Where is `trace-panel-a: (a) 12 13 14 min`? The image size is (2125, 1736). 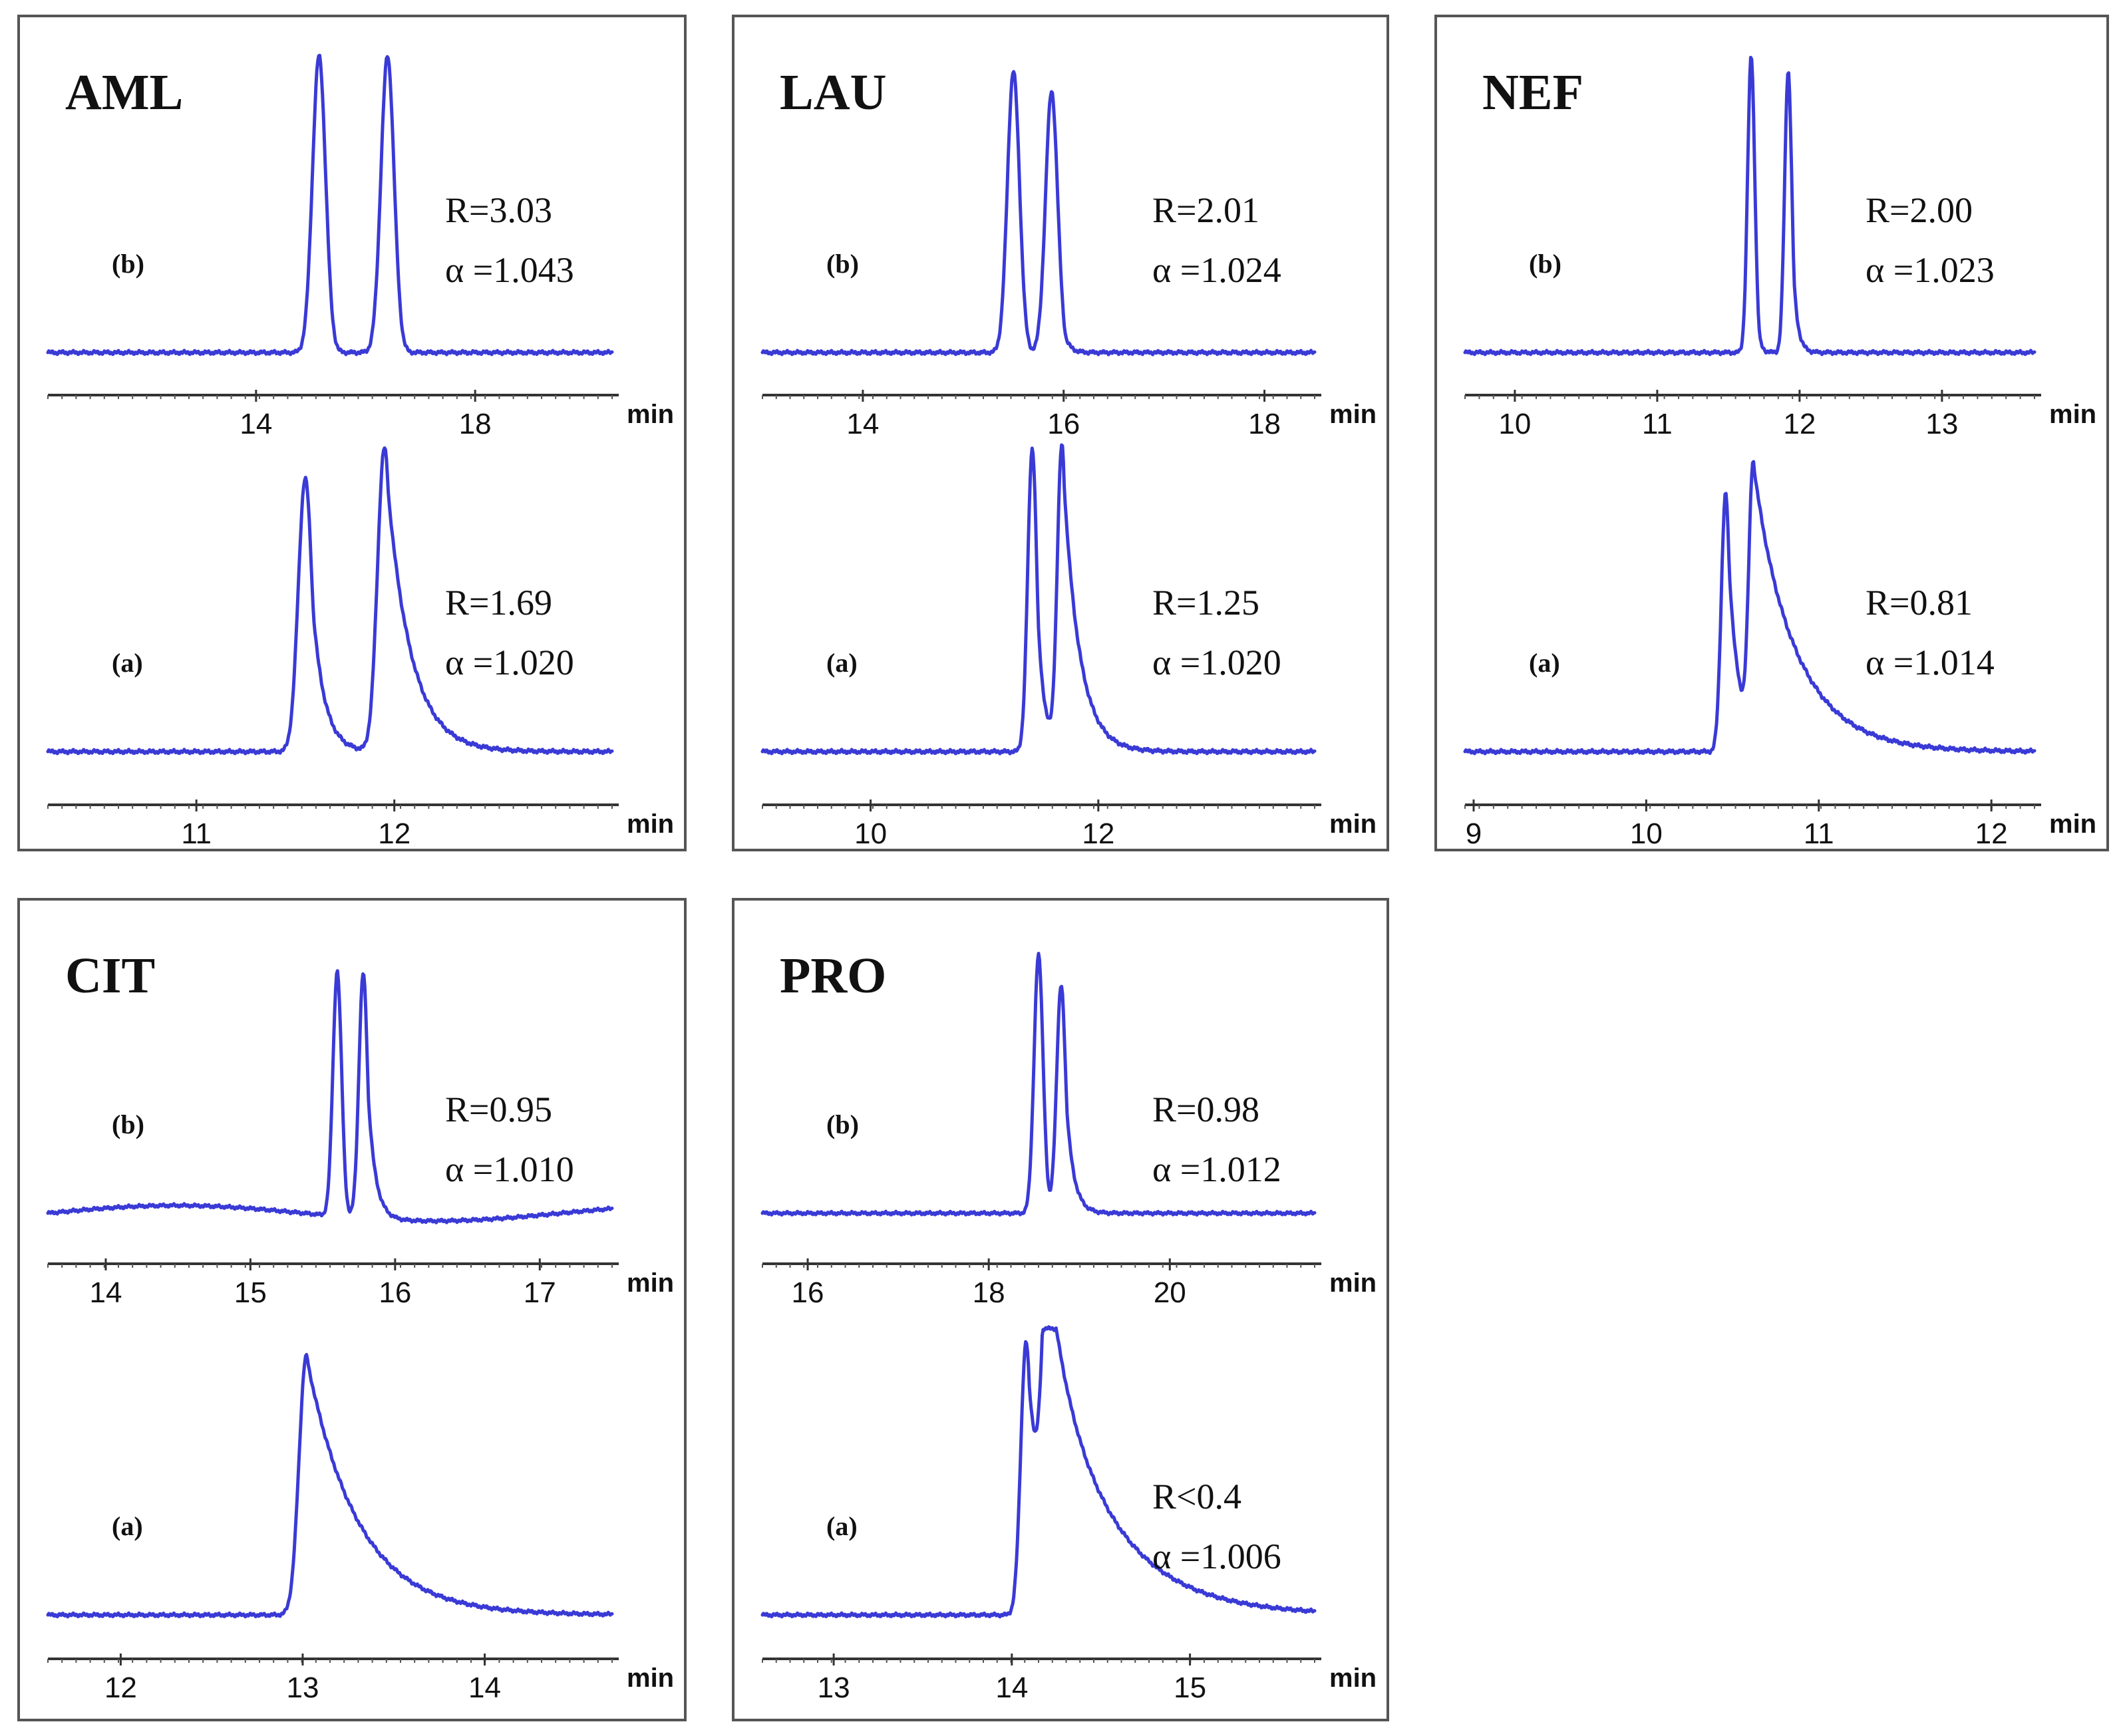
trace-panel-a: (a) 12 13 14 min is located at coordinates (360, 1528).